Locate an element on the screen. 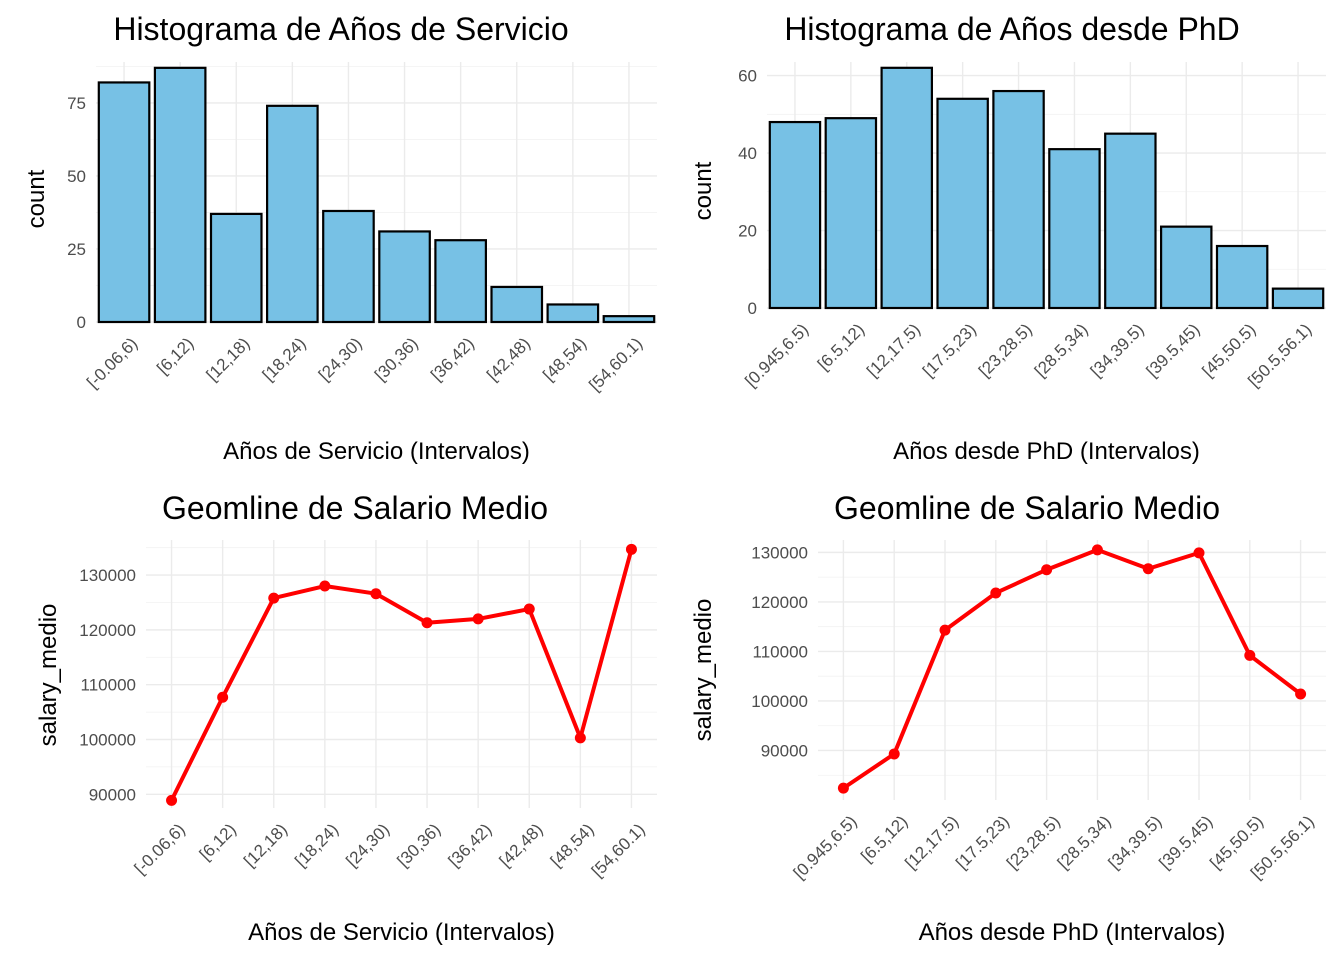  y-tick-label: 50 is located at coordinates (76, 176).